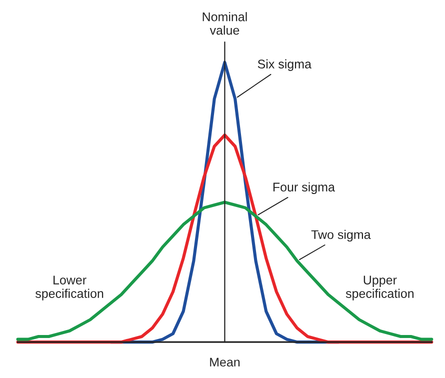 The image size is (445, 378). What do you see at coordinates (304, 188) in the screenshot?
I see `series-label: Four sigma` at bounding box center [304, 188].